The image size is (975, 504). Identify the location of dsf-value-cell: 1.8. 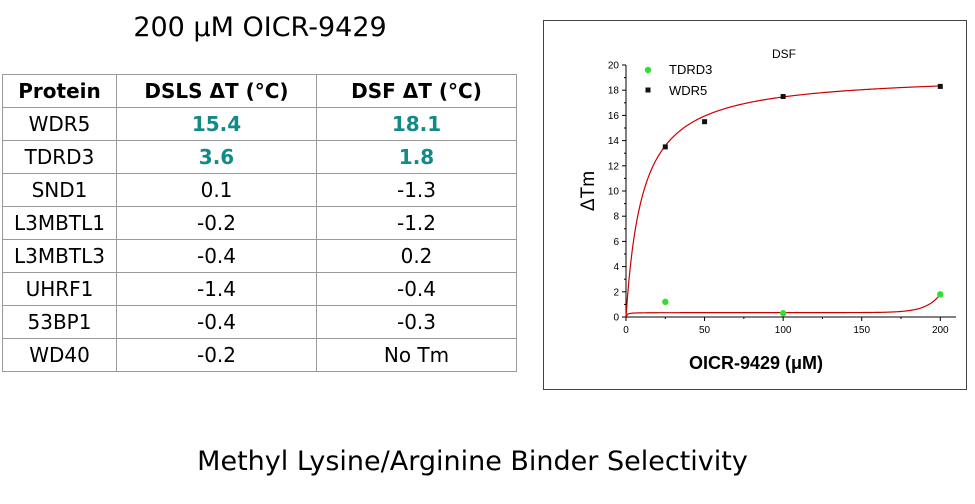
(416, 157).